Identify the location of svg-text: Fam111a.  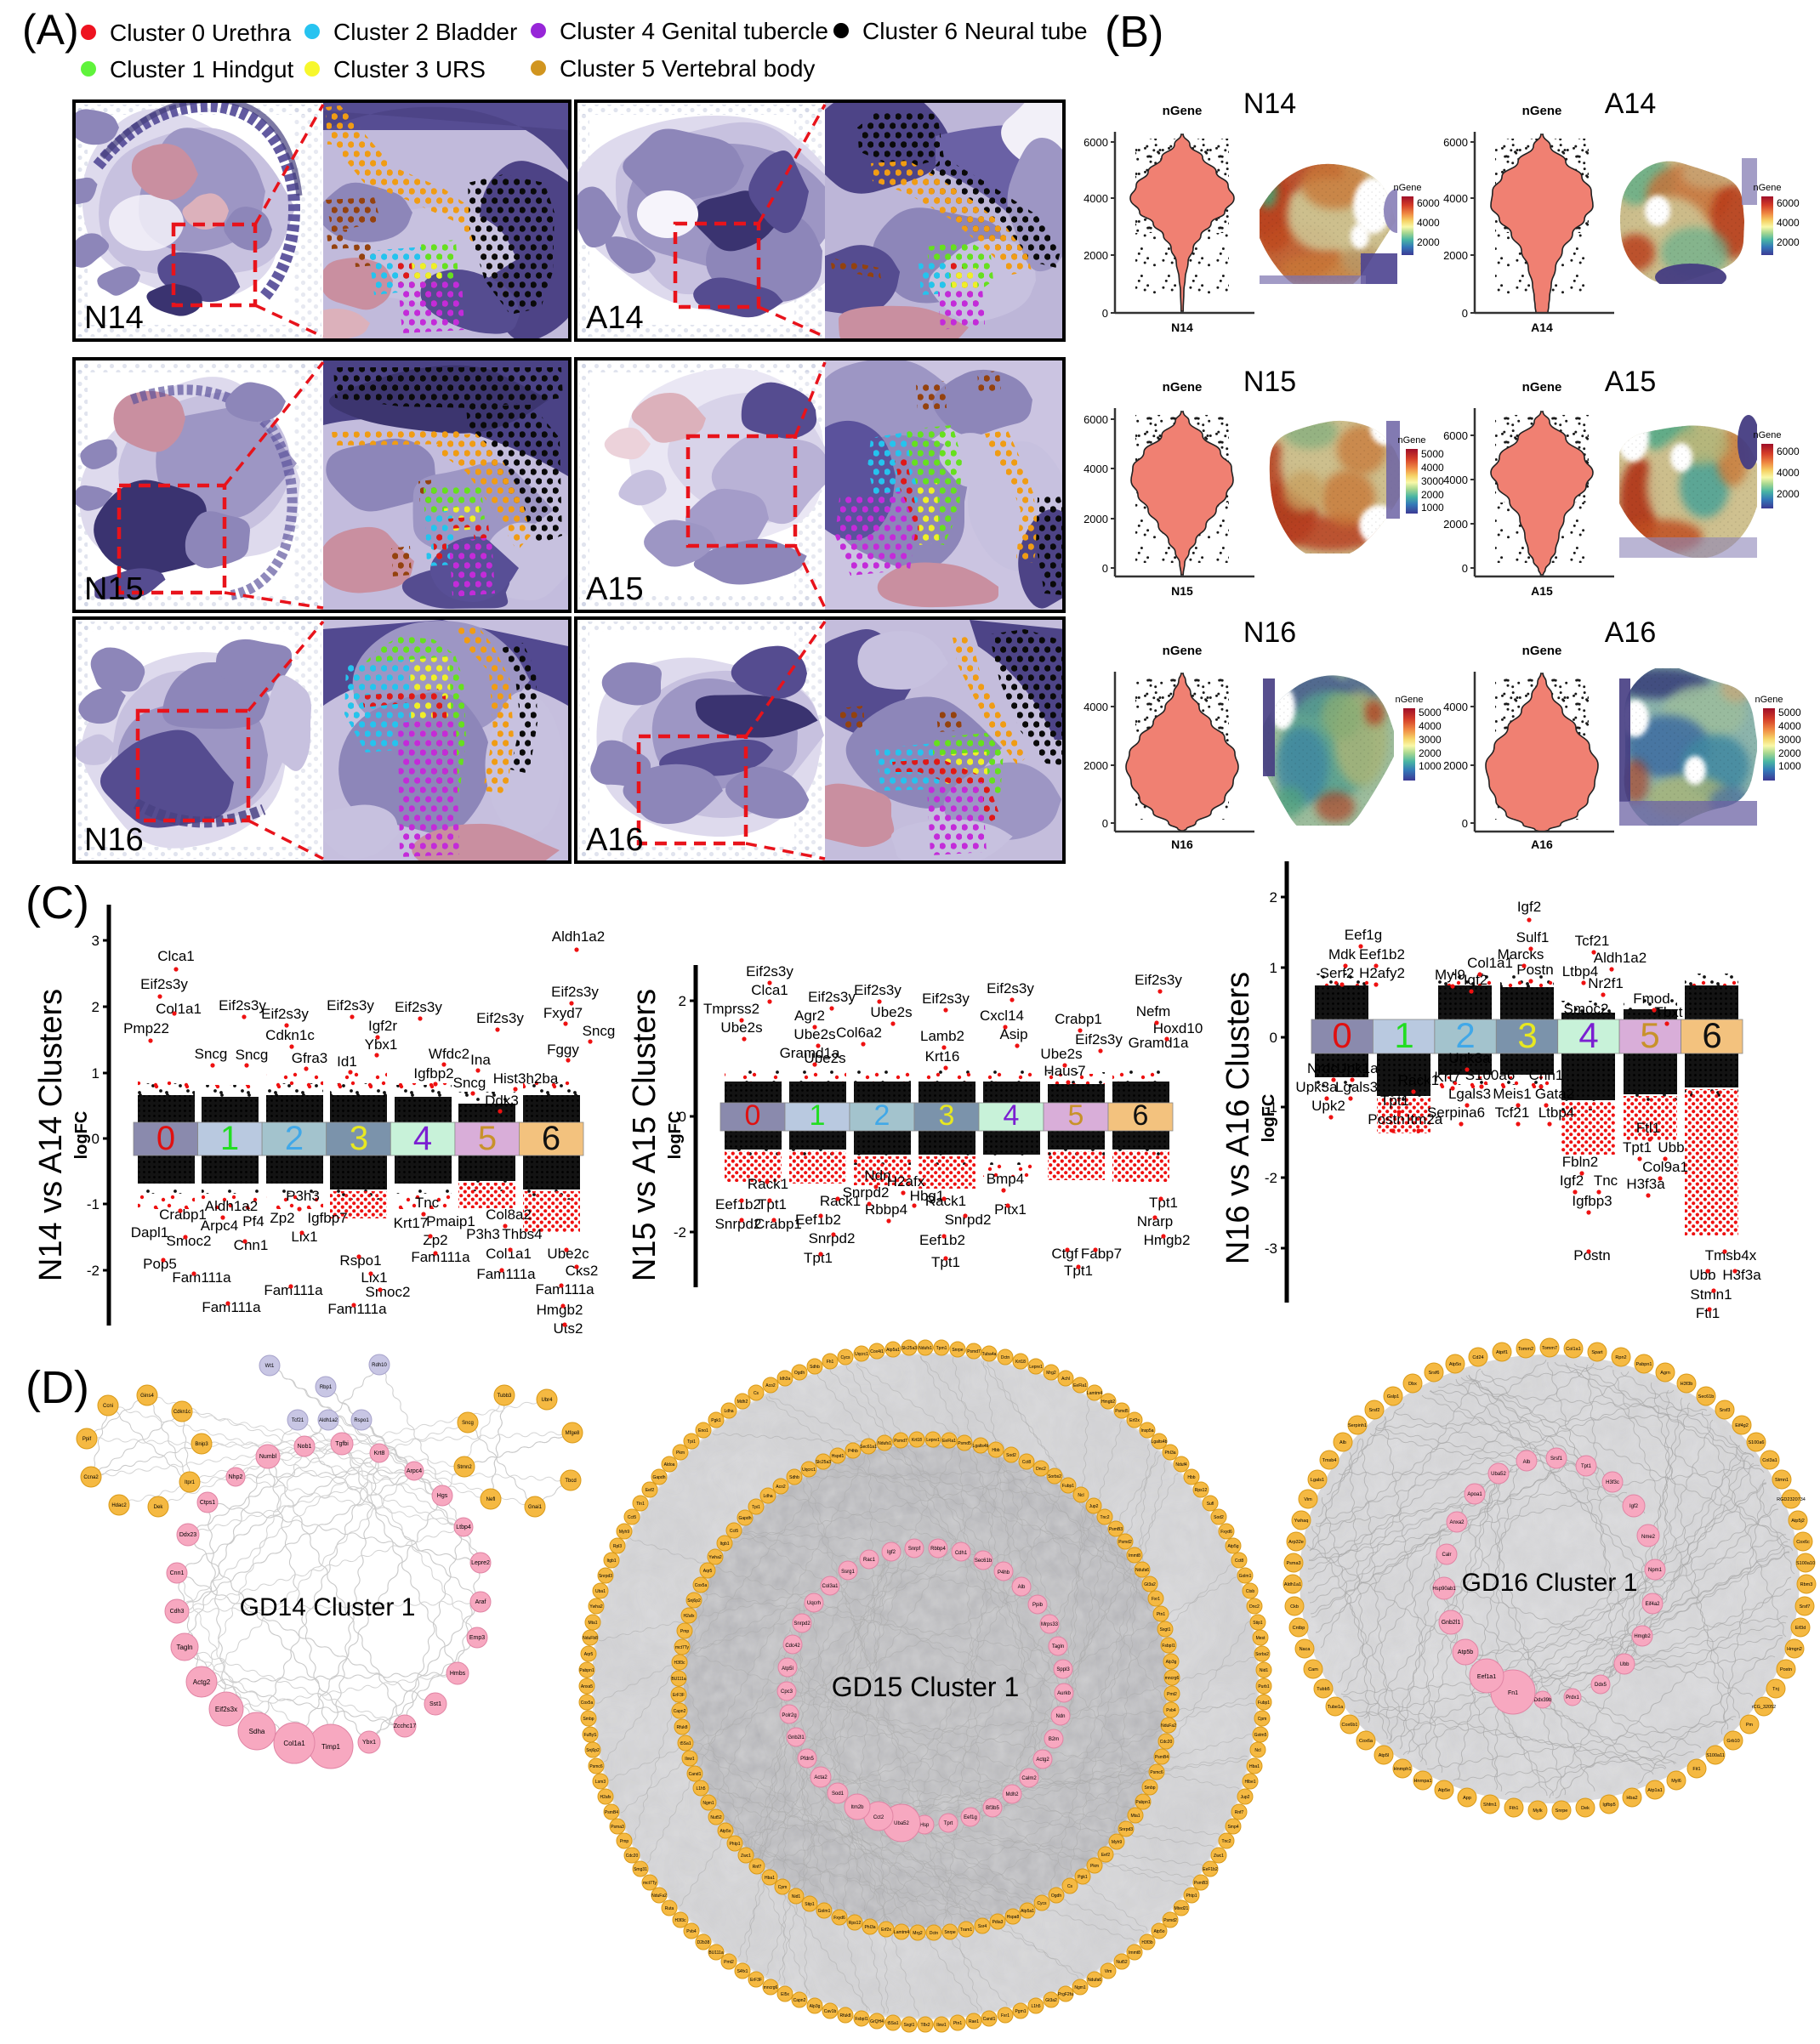
(357, 1309).